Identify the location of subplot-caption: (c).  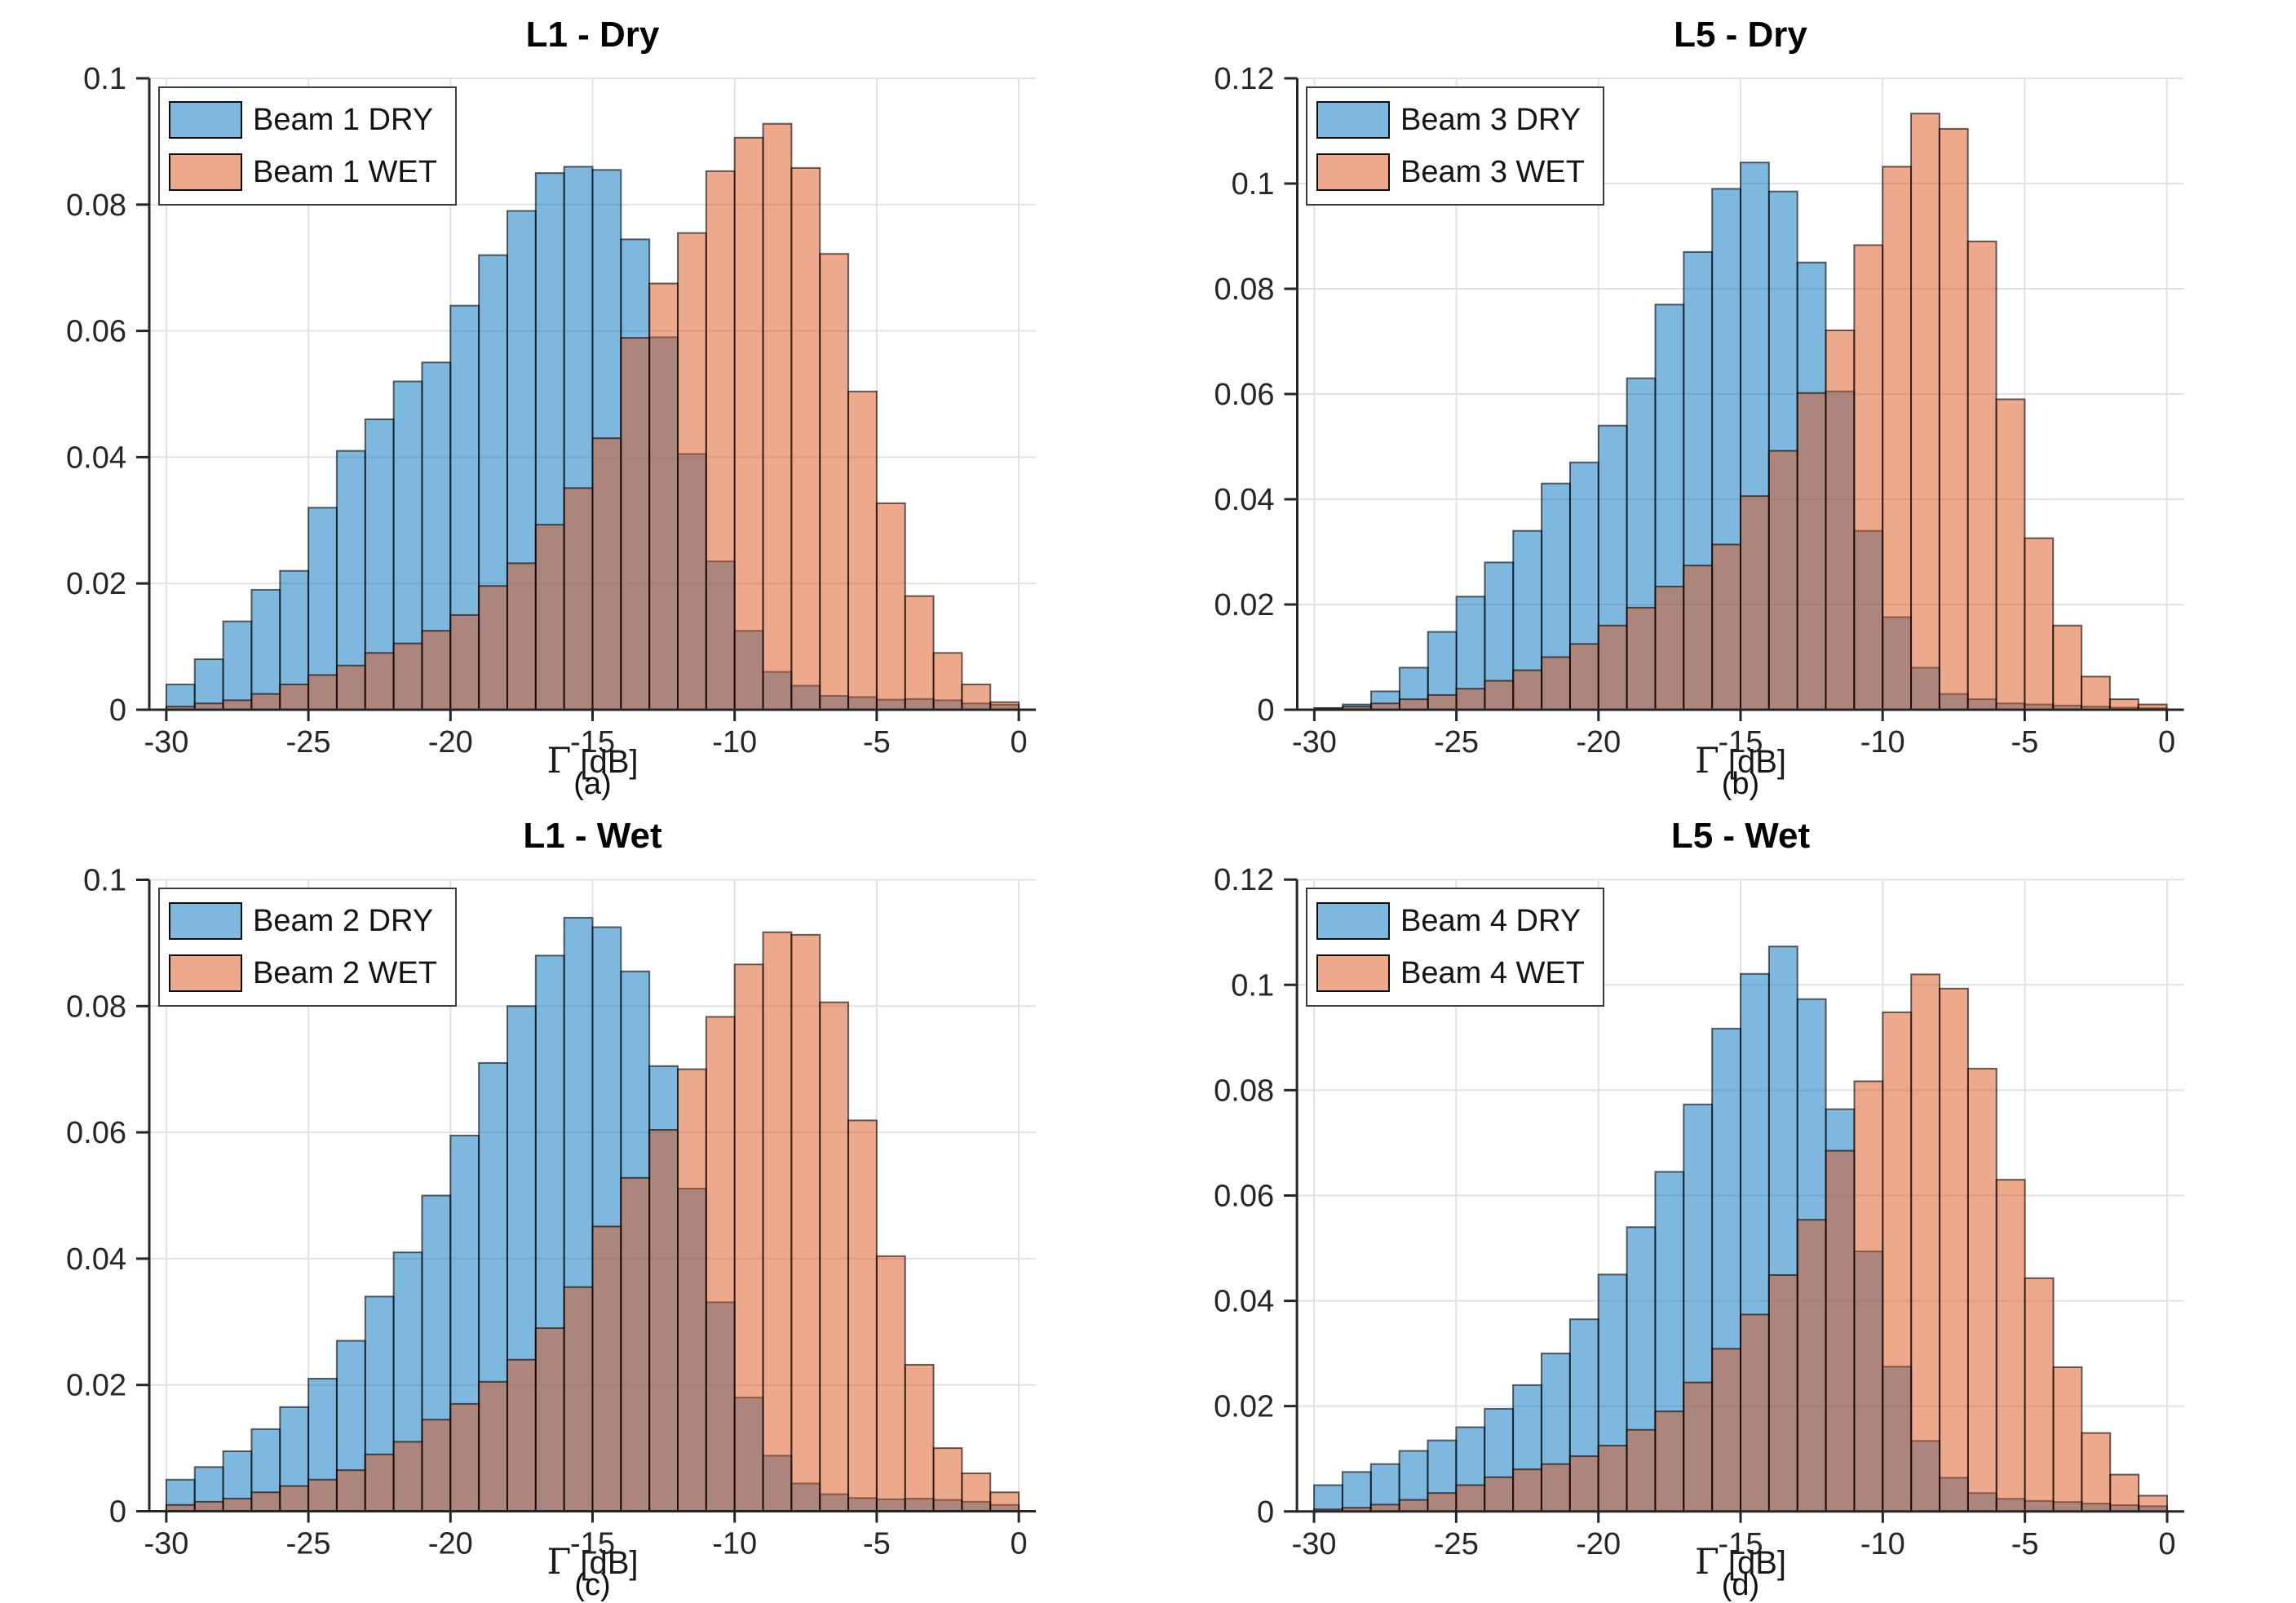
(592, 1585).